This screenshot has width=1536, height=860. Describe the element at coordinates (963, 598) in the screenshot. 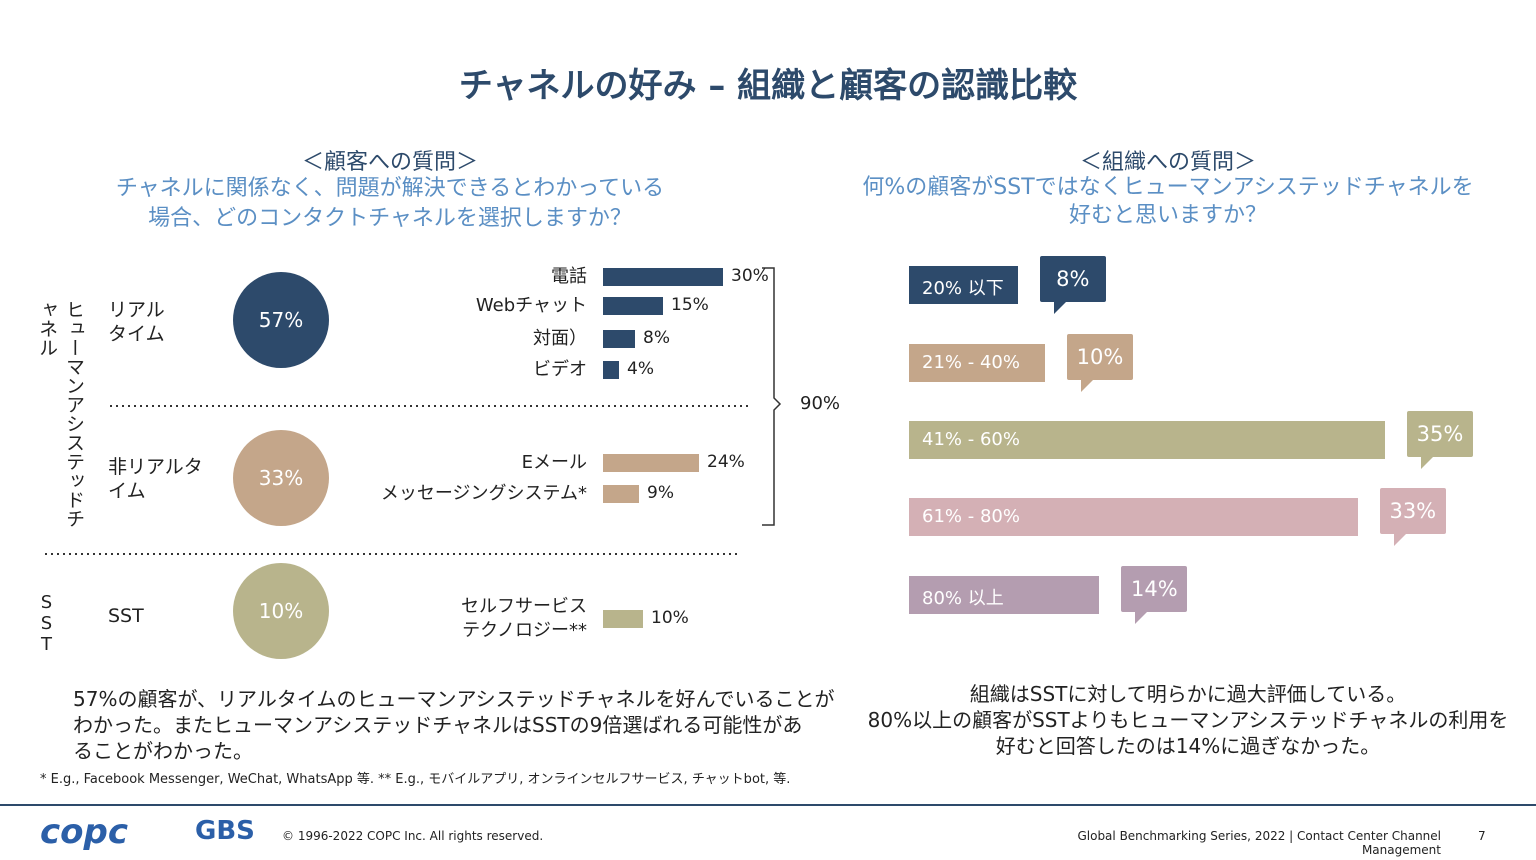

I see `category-label: 80% 以上` at that location.